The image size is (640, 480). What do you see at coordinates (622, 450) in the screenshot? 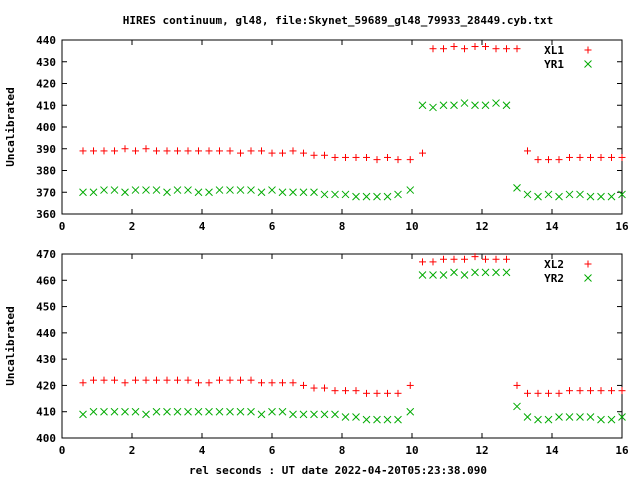
I see `x-tick-label: 16` at bounding box center [622, 450].